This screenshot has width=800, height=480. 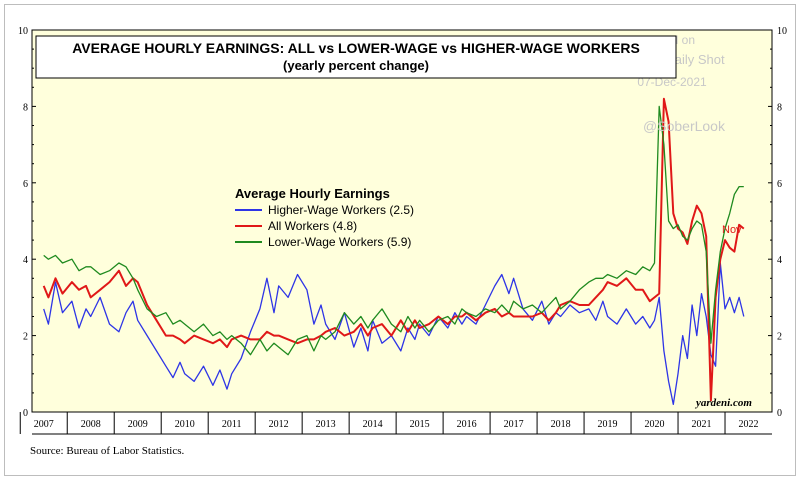 What do you see at coordinates (326, 424) in the screenshot?
I see `x-tick-label: 2013` at bounding box center [326, 424].